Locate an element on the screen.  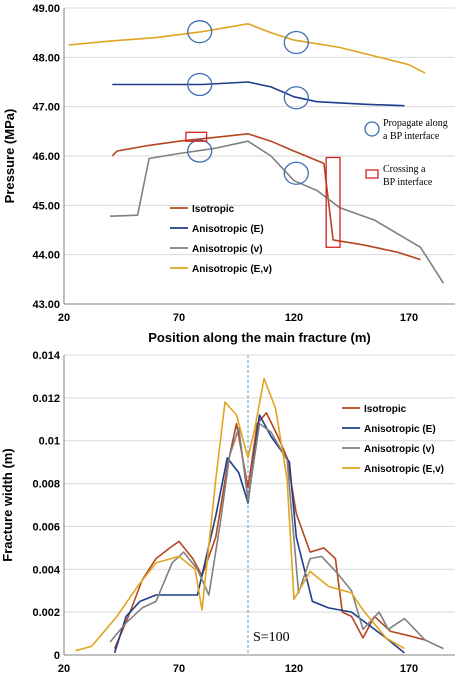
y-tick-label: 0.002 is located at coordinates (46, 613).